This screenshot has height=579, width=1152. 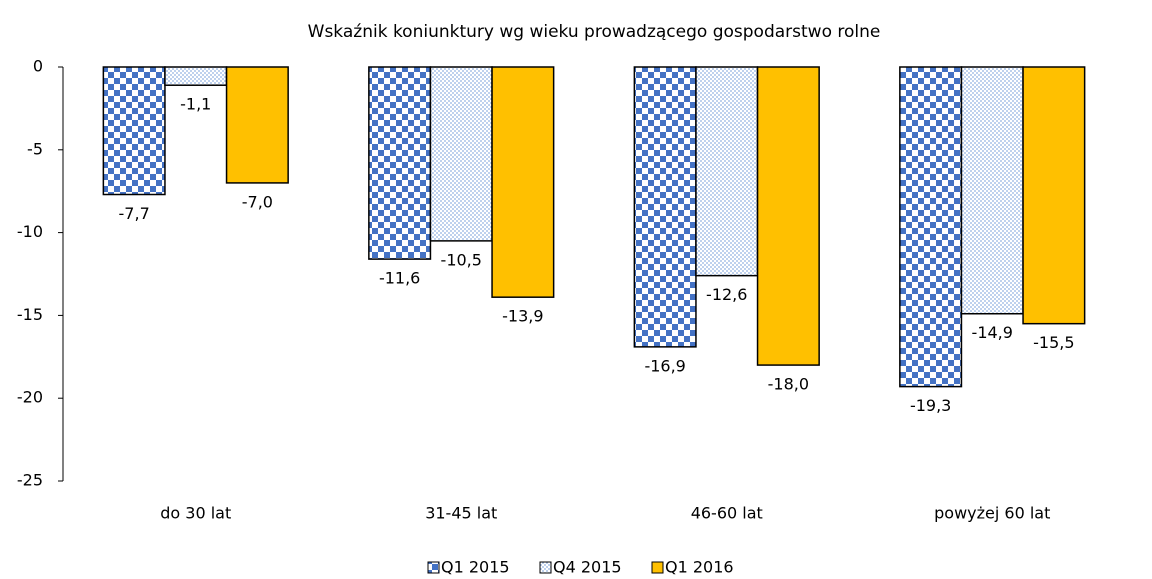 I want to click on data-label: -10,5, so click(x=461, y=259).